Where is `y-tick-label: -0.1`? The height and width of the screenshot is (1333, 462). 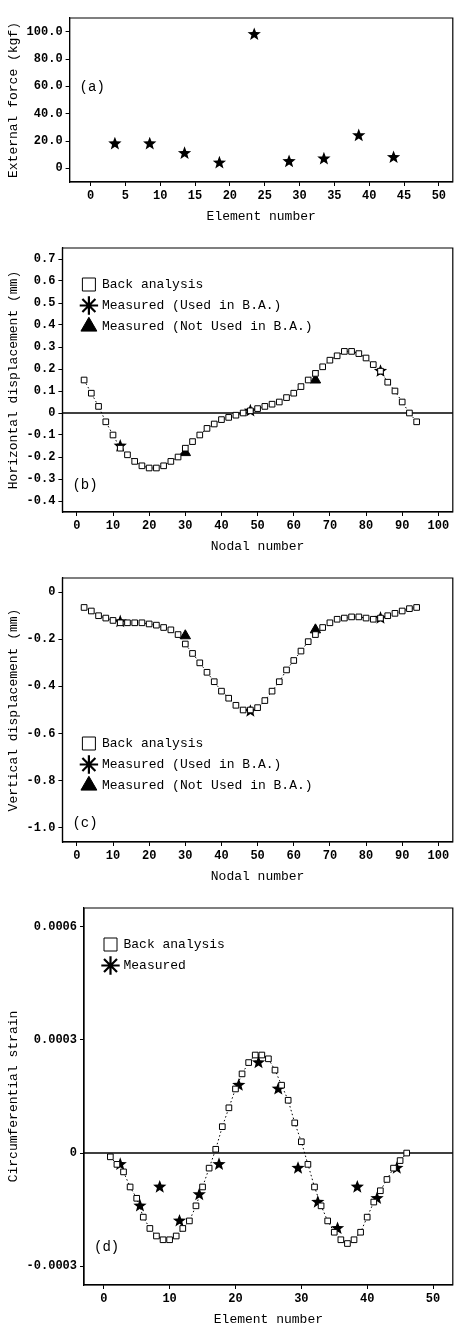
y-tick-label: -0.1 is located at coordinates (41, 435).